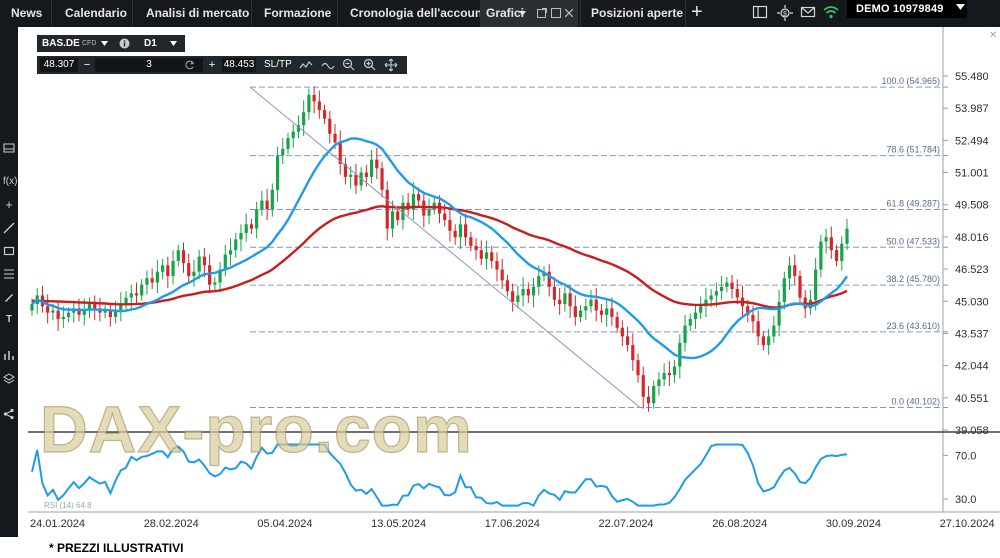 This screenshot has width=1000, height=558. What do you see at coordinates (418, 13) in the screenshot?
I see `nav-cronologia-account: Cronologia dell'account` at bounding box center [418, 13].